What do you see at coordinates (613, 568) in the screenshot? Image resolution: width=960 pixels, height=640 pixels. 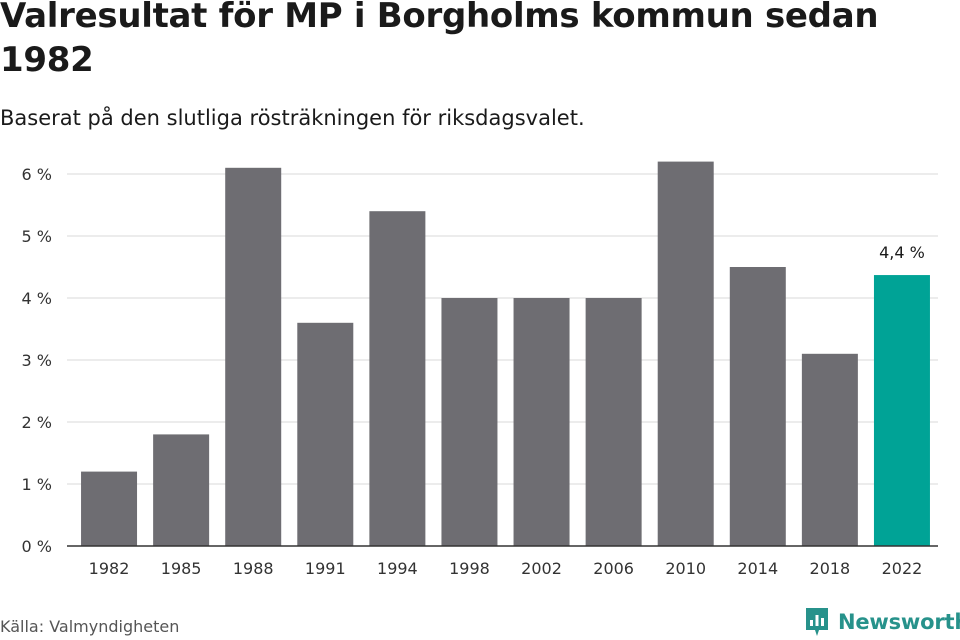 I see `x-tick-label: 2006` at bounding box center [613, 568].